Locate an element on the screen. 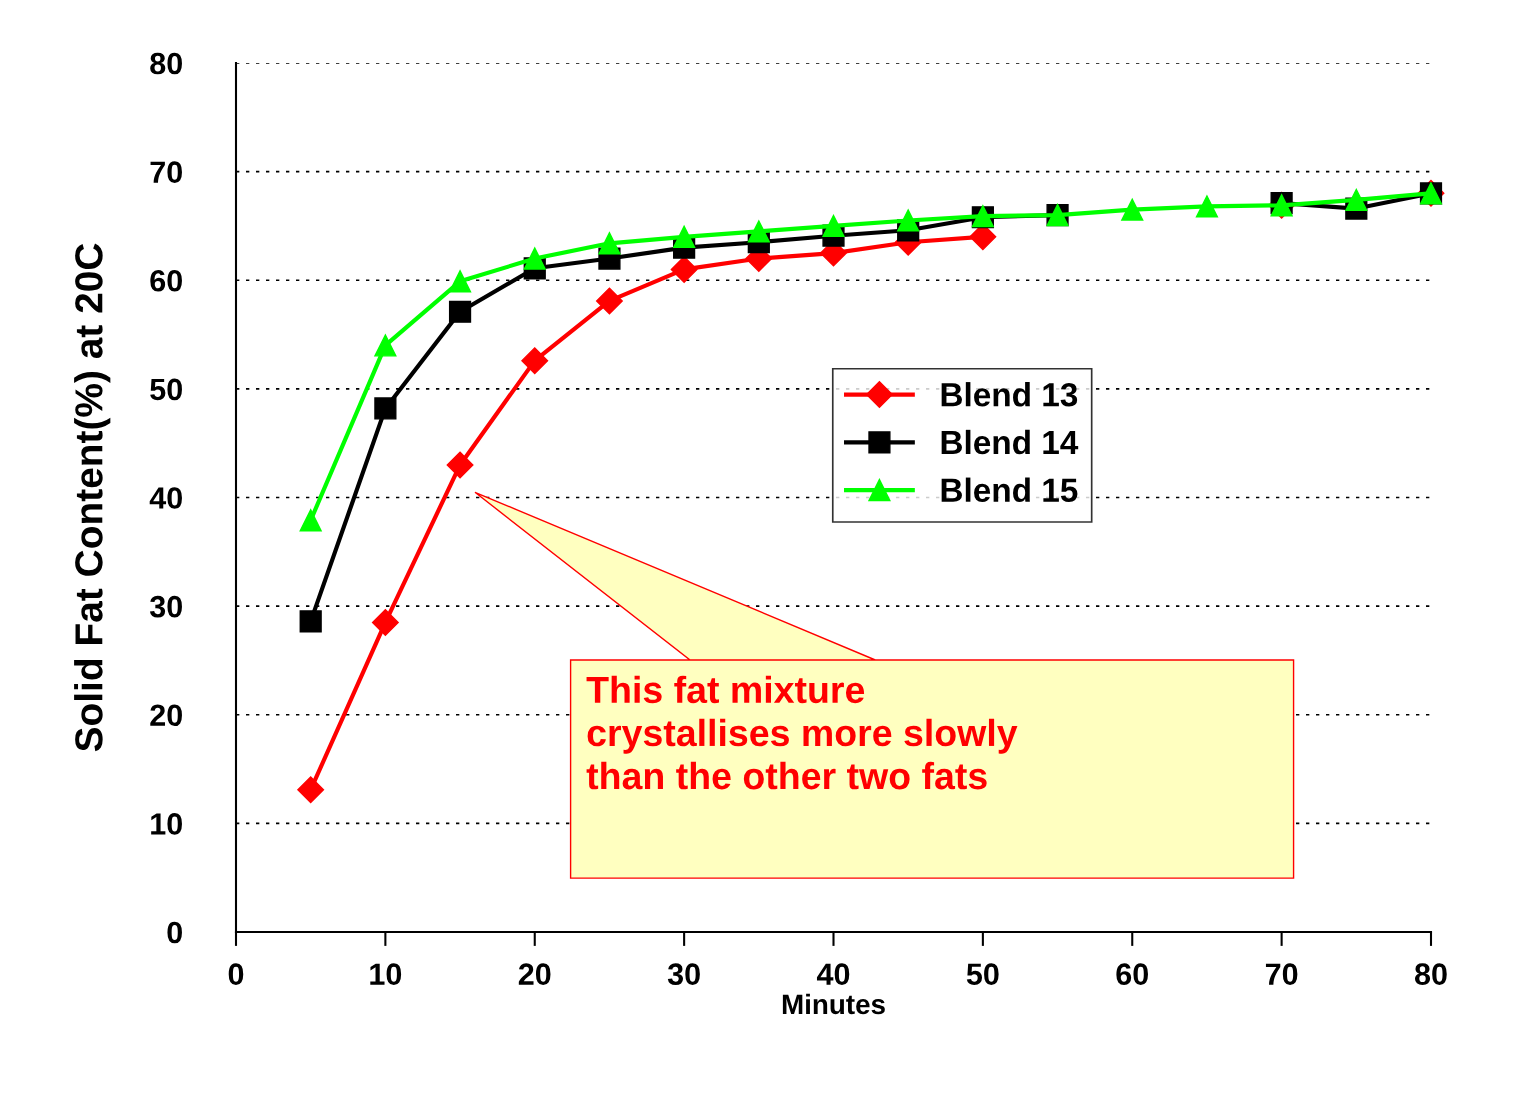  y-tick-label: 60 is located at coordinates (166, 280).